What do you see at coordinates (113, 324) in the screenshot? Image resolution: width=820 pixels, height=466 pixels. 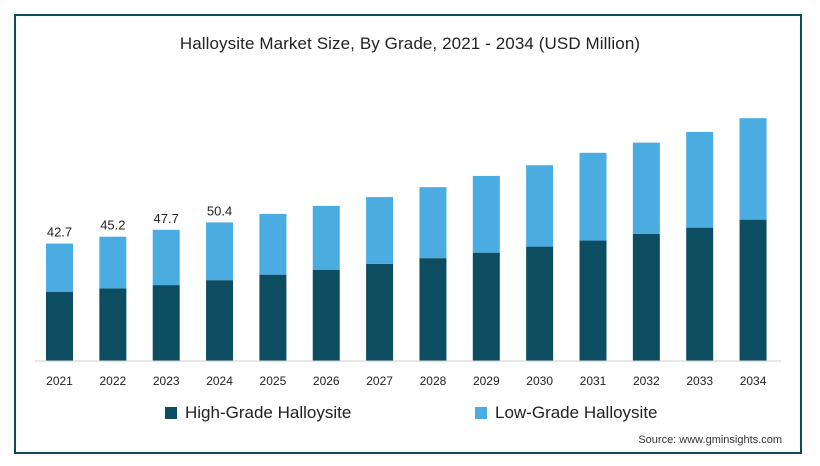 I see `bar-high-grade-2022` at bounding box center [113, 324].